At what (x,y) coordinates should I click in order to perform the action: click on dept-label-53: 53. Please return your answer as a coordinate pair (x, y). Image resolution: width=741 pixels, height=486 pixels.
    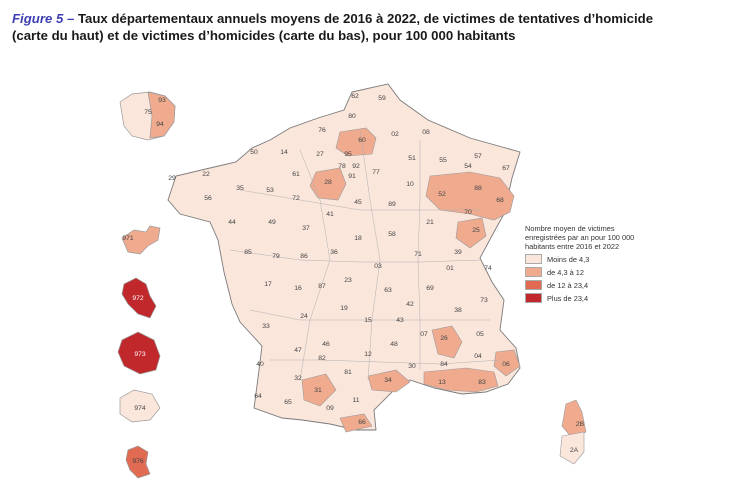
    Looking at the image, I should click on (270, 190).